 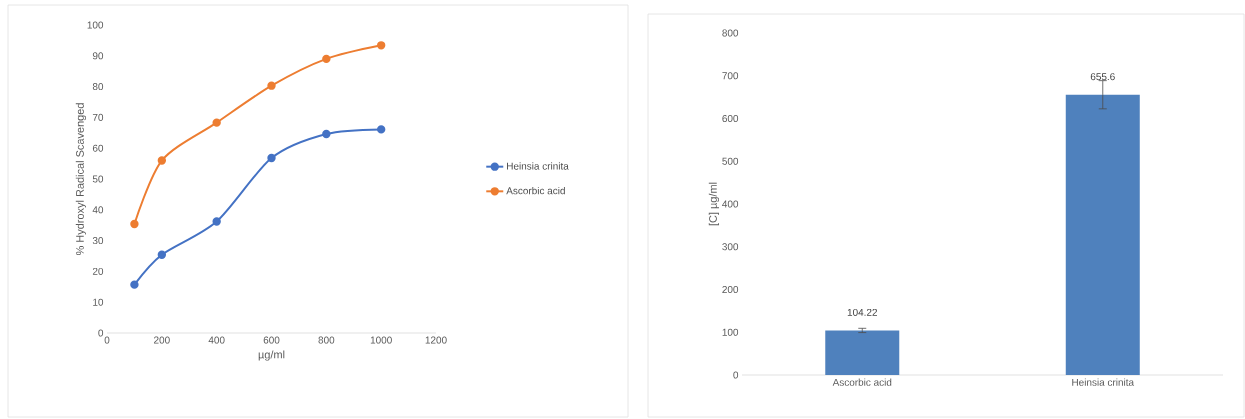 What do you see at coordinates (436, 340) in the screenshot?
I see `x-tick-label: 1200` at bounding box center [436, 340].